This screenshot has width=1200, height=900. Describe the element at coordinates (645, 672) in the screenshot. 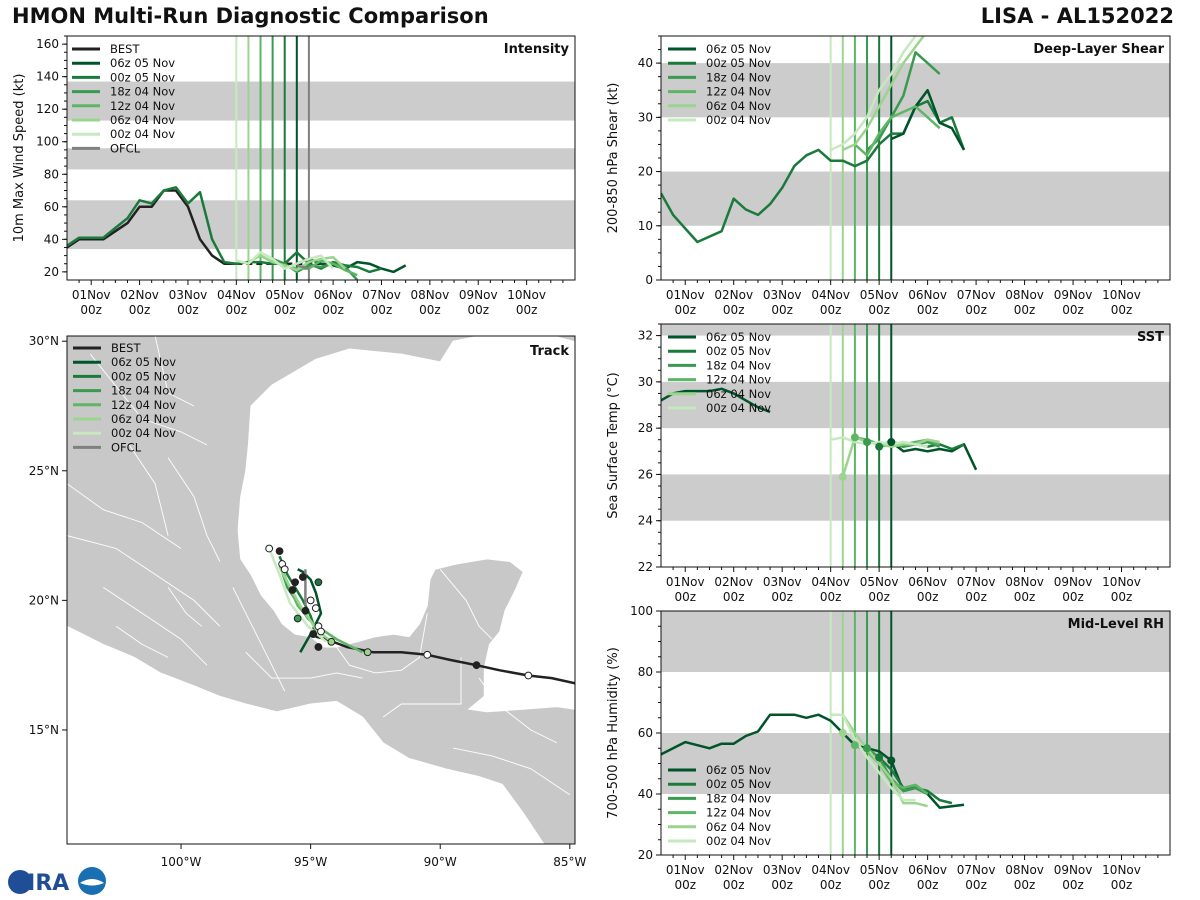

I see `rh-ytick-label: 80` at that location.